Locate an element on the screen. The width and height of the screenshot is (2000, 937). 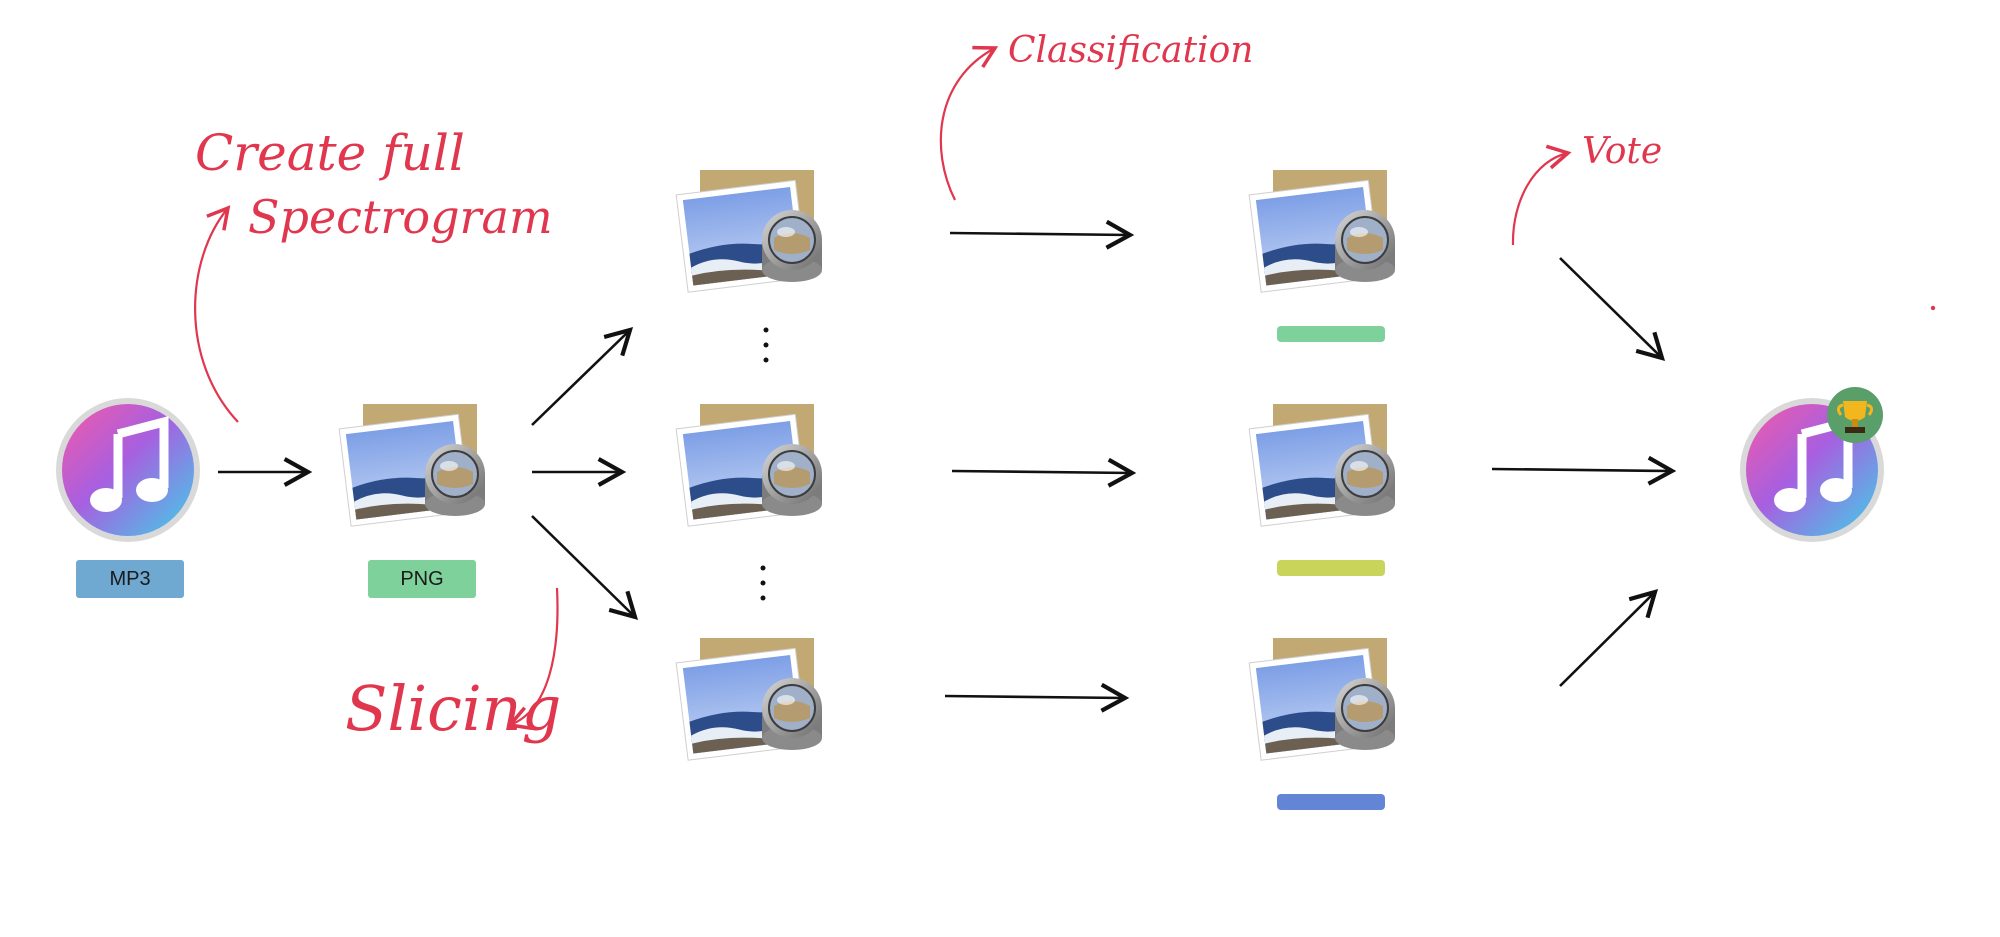
output-node is located at coordinates (1812, 464).